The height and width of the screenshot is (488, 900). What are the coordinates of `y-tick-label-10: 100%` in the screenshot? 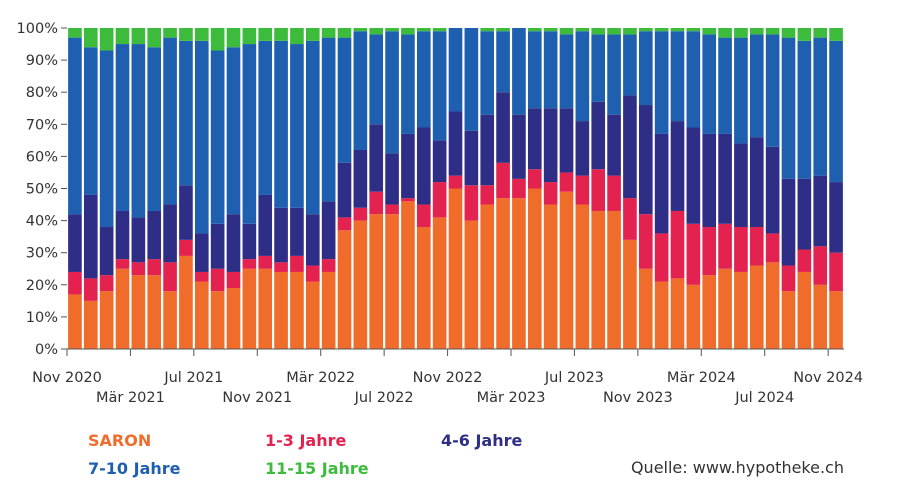 It's located at (37, 29).